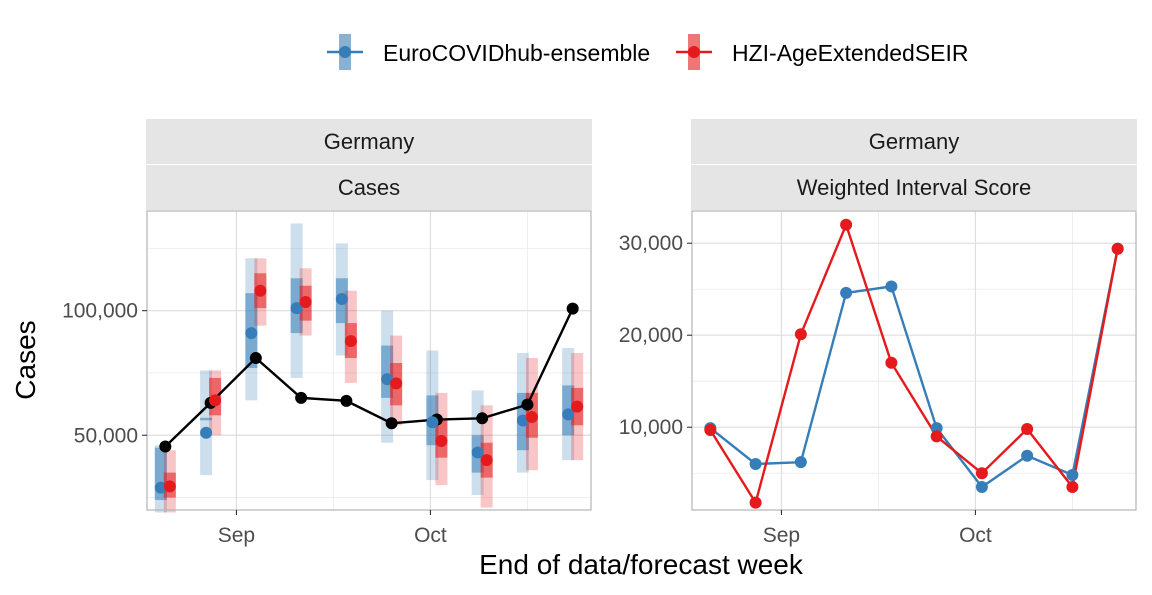 The height and width of the screenshot is (595, 1152). Describe the element at coordinates (850, 53) in the screenshot. I see `legend-label-hzi: HZI-AgeExtendedSEIR` at that location.